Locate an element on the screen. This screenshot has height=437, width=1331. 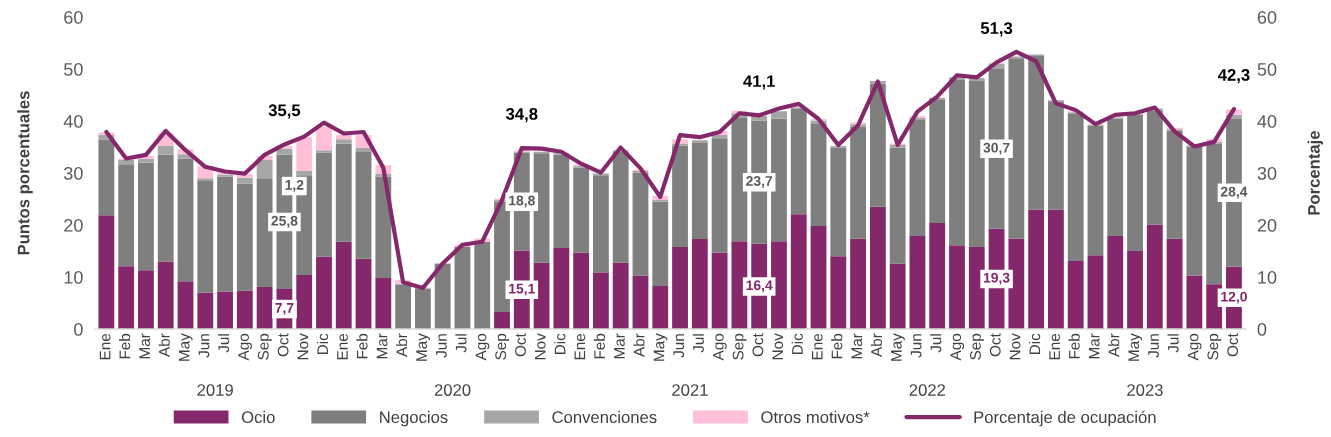
y2-tick-label: 50 is located at coordinates (1267, 69).